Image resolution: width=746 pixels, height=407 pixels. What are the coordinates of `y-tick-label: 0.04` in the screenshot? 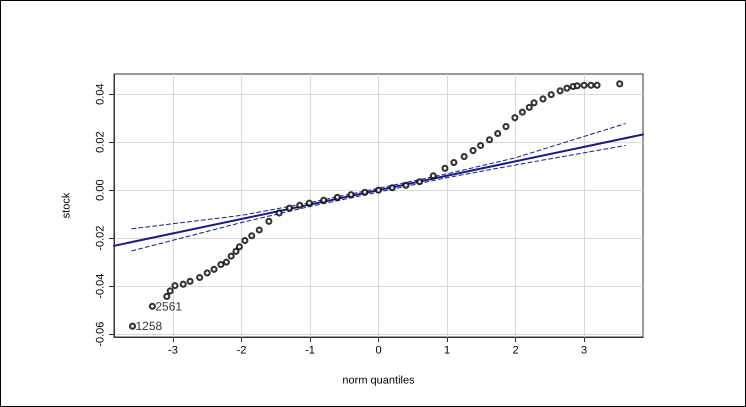 It's located at (100, 94).